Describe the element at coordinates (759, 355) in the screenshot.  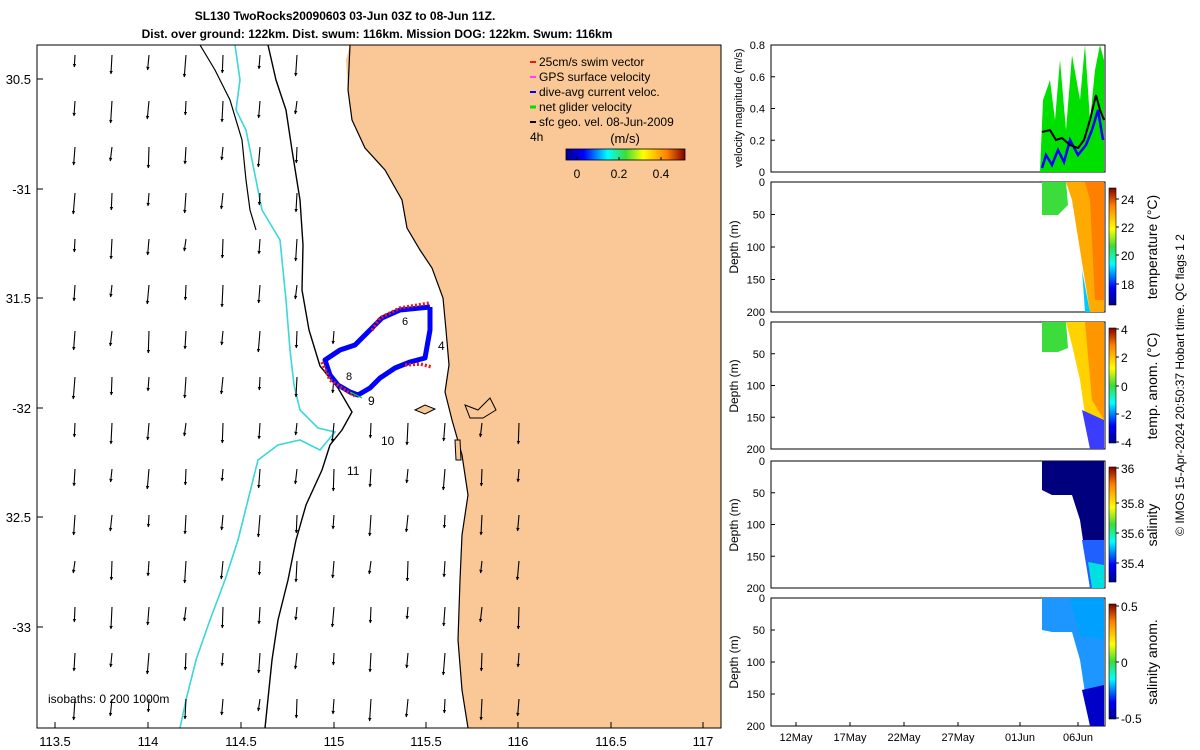
I see `tanom-yticks-tick-1: 50` at that location.